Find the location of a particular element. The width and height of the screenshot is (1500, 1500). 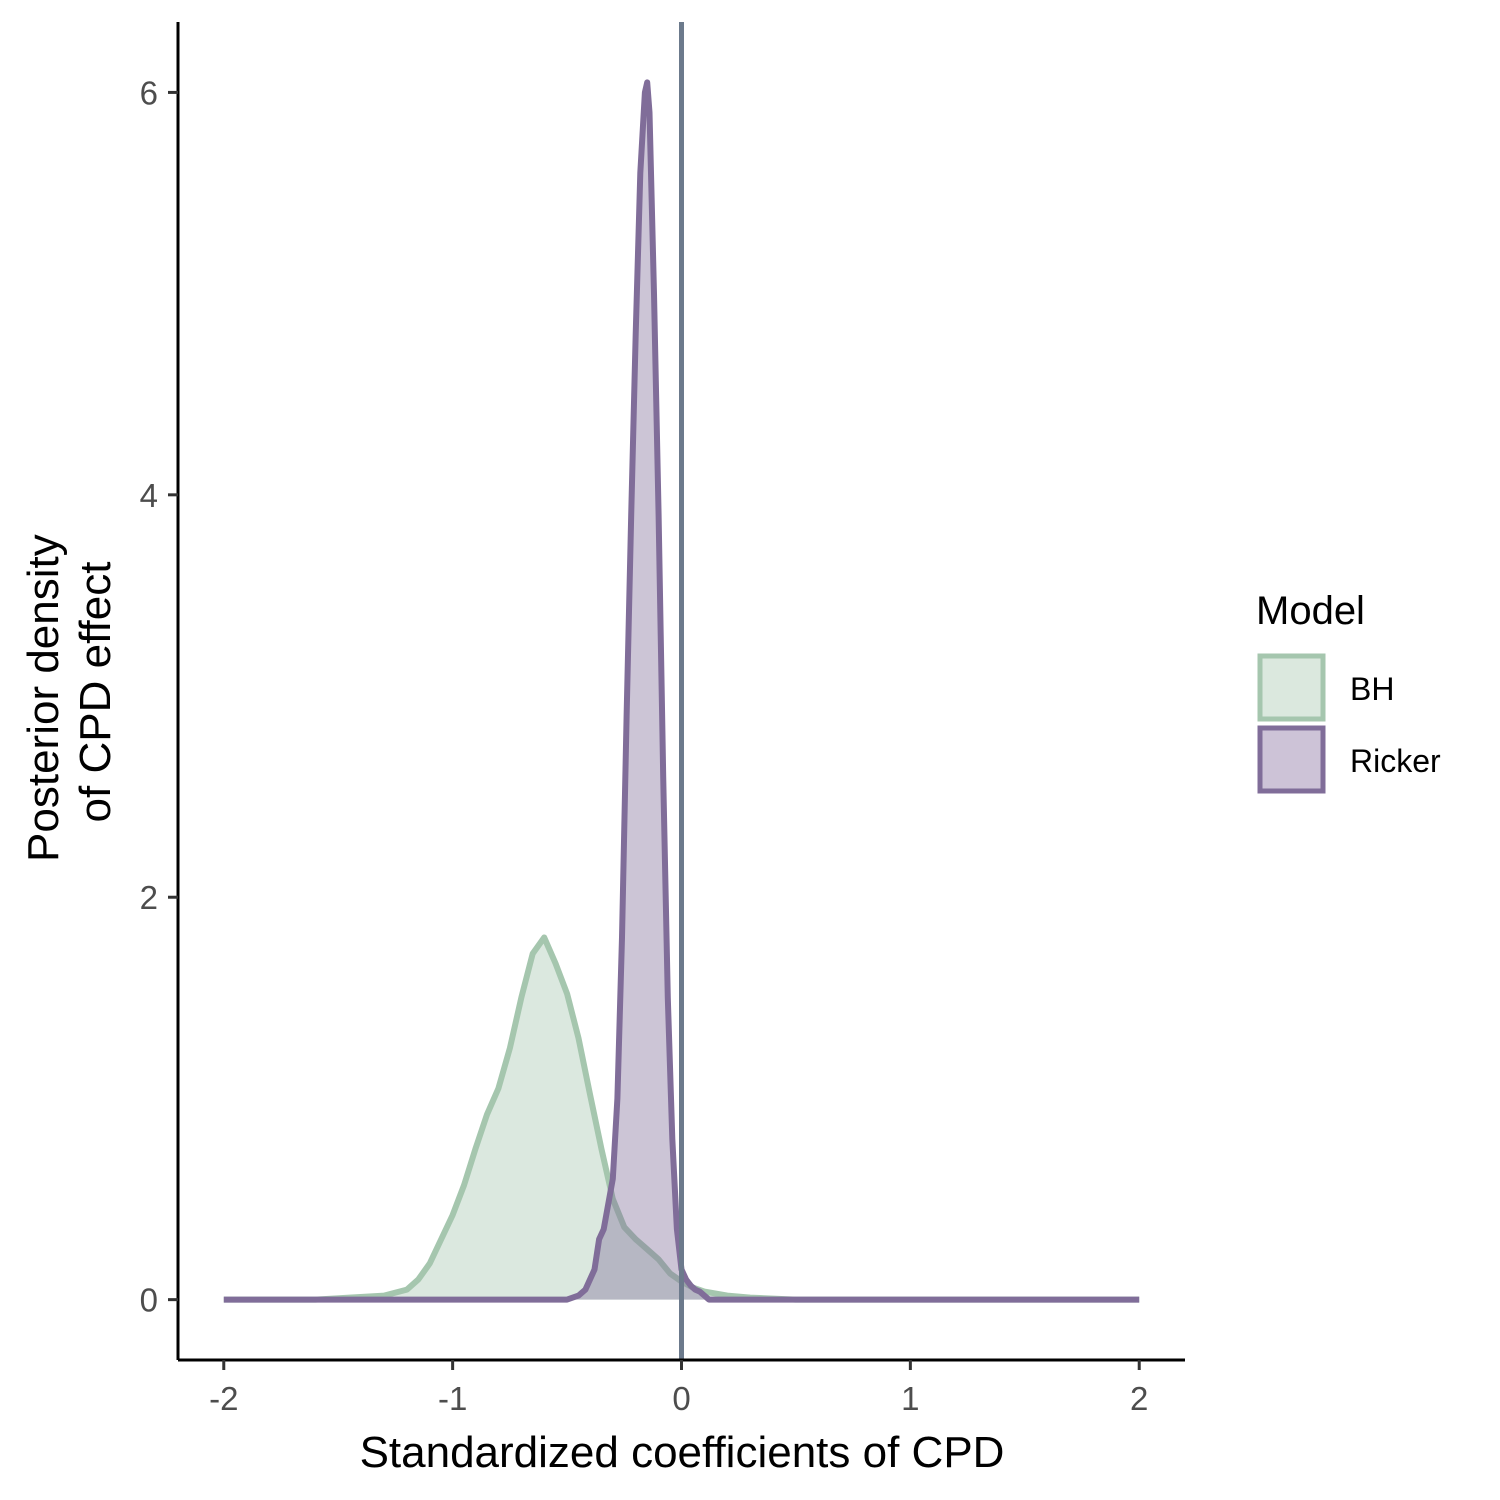

legend-key-ricker is located at coordinates (1291, 759).